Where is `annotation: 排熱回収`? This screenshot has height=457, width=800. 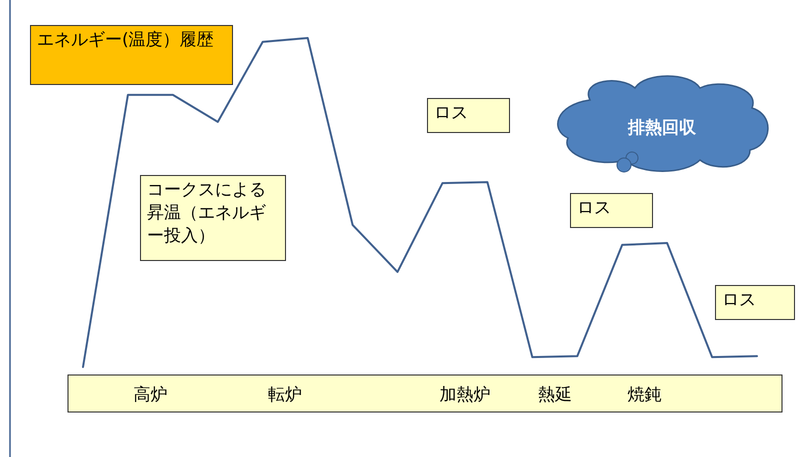 annotation: 排熱回収 is located at coordinates (662, 128).